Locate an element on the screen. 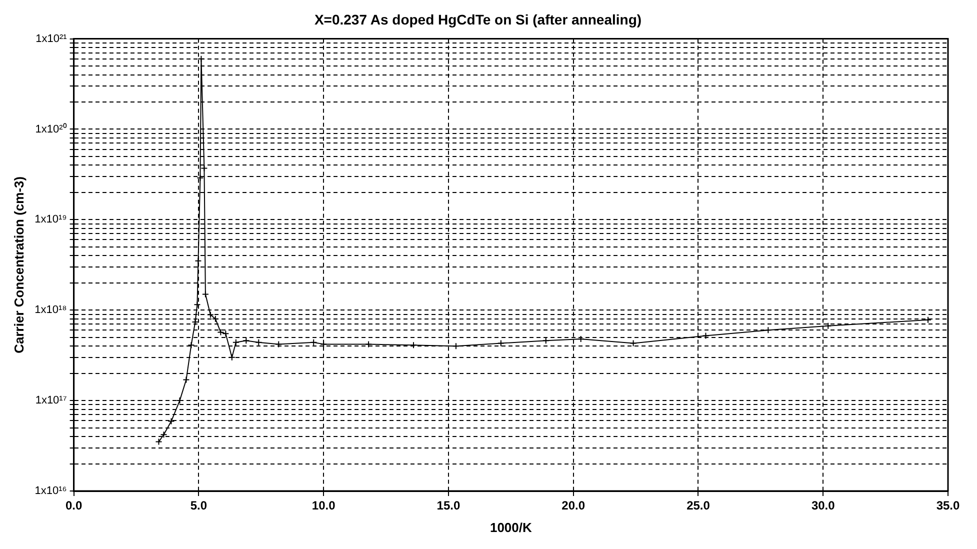  x-tick-label: 5.0 is located at coordinates (199, 505).